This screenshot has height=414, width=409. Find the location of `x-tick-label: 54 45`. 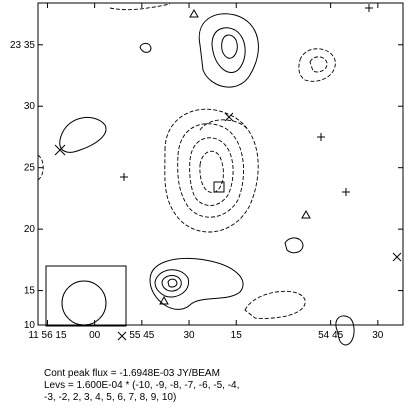

x-tick-label: 54 45 is located at coordinates (330, 335).